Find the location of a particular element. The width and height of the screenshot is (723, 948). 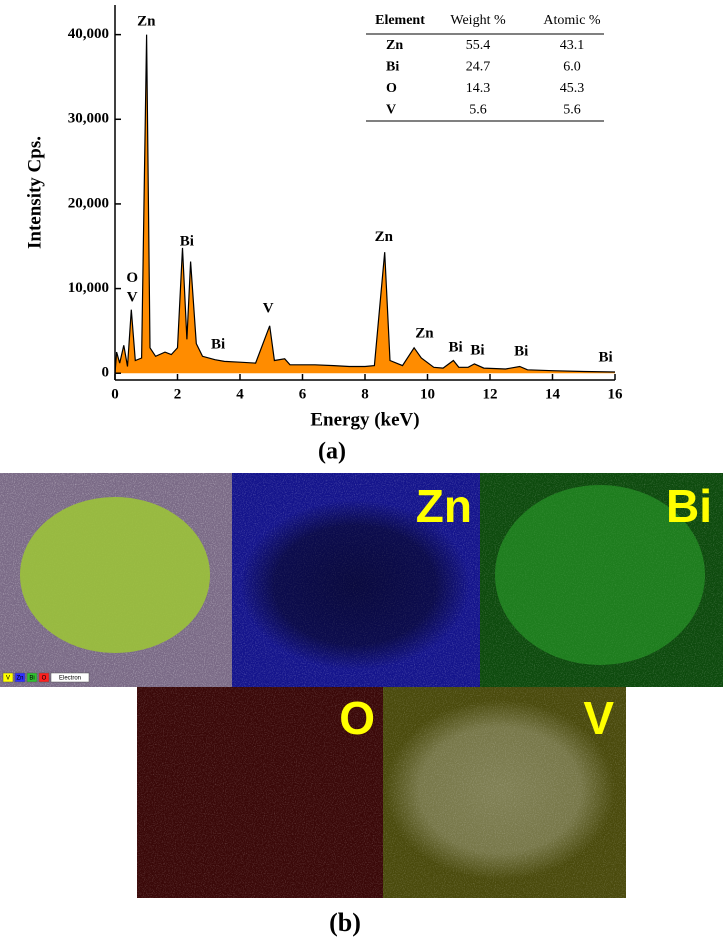

map-label: V is located at coordinates (598, 718).